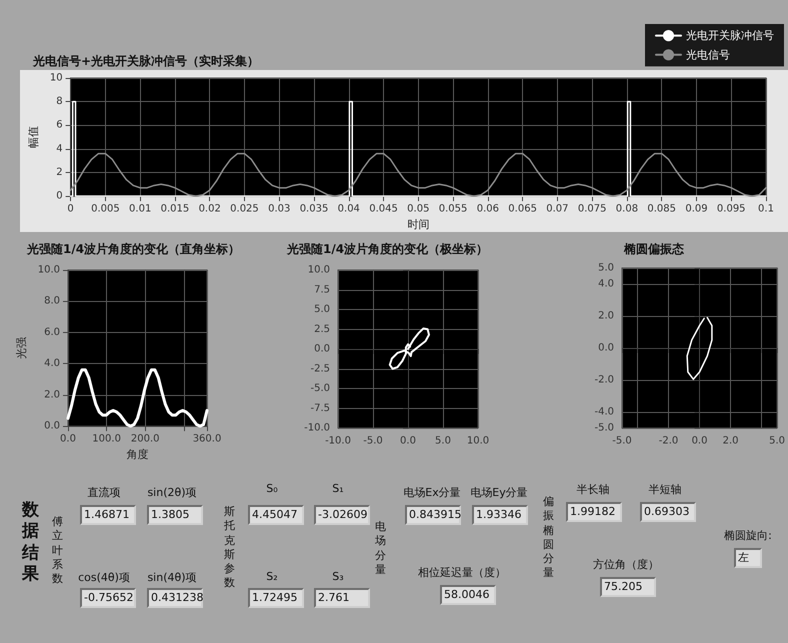 The height and width of the screenshot is (643, 788). Describe the element at coordinates (748, 558) in the screenshot. I see `text-field: 左` at that location.